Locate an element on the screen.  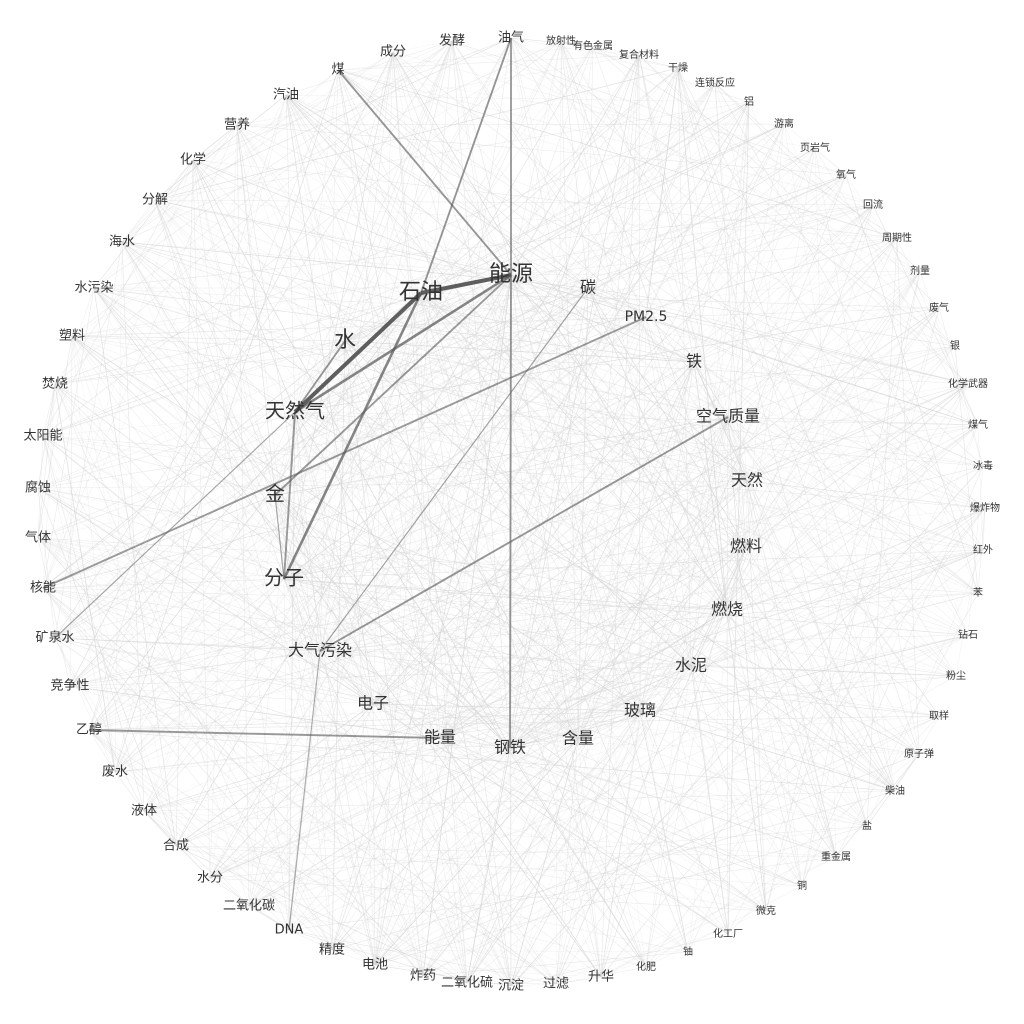
node-label-银: 银 is located at coordinates (955, 345).